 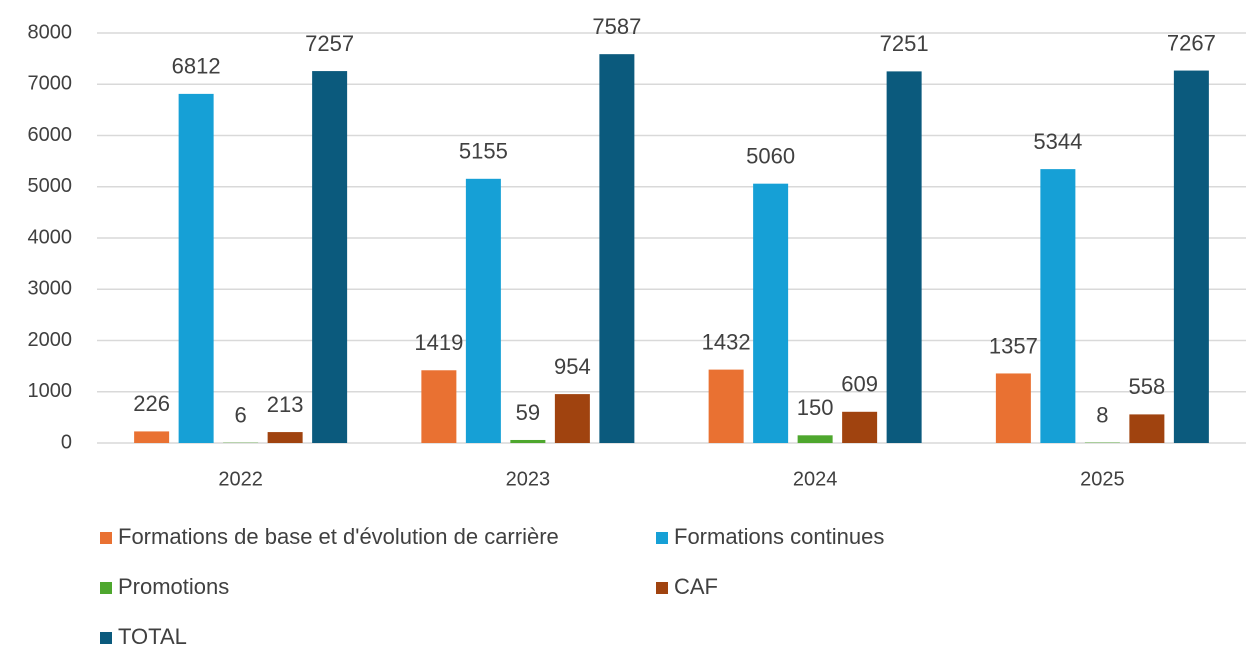 I want to click on y-tick-label: 6000, so click(x=50, y=135).